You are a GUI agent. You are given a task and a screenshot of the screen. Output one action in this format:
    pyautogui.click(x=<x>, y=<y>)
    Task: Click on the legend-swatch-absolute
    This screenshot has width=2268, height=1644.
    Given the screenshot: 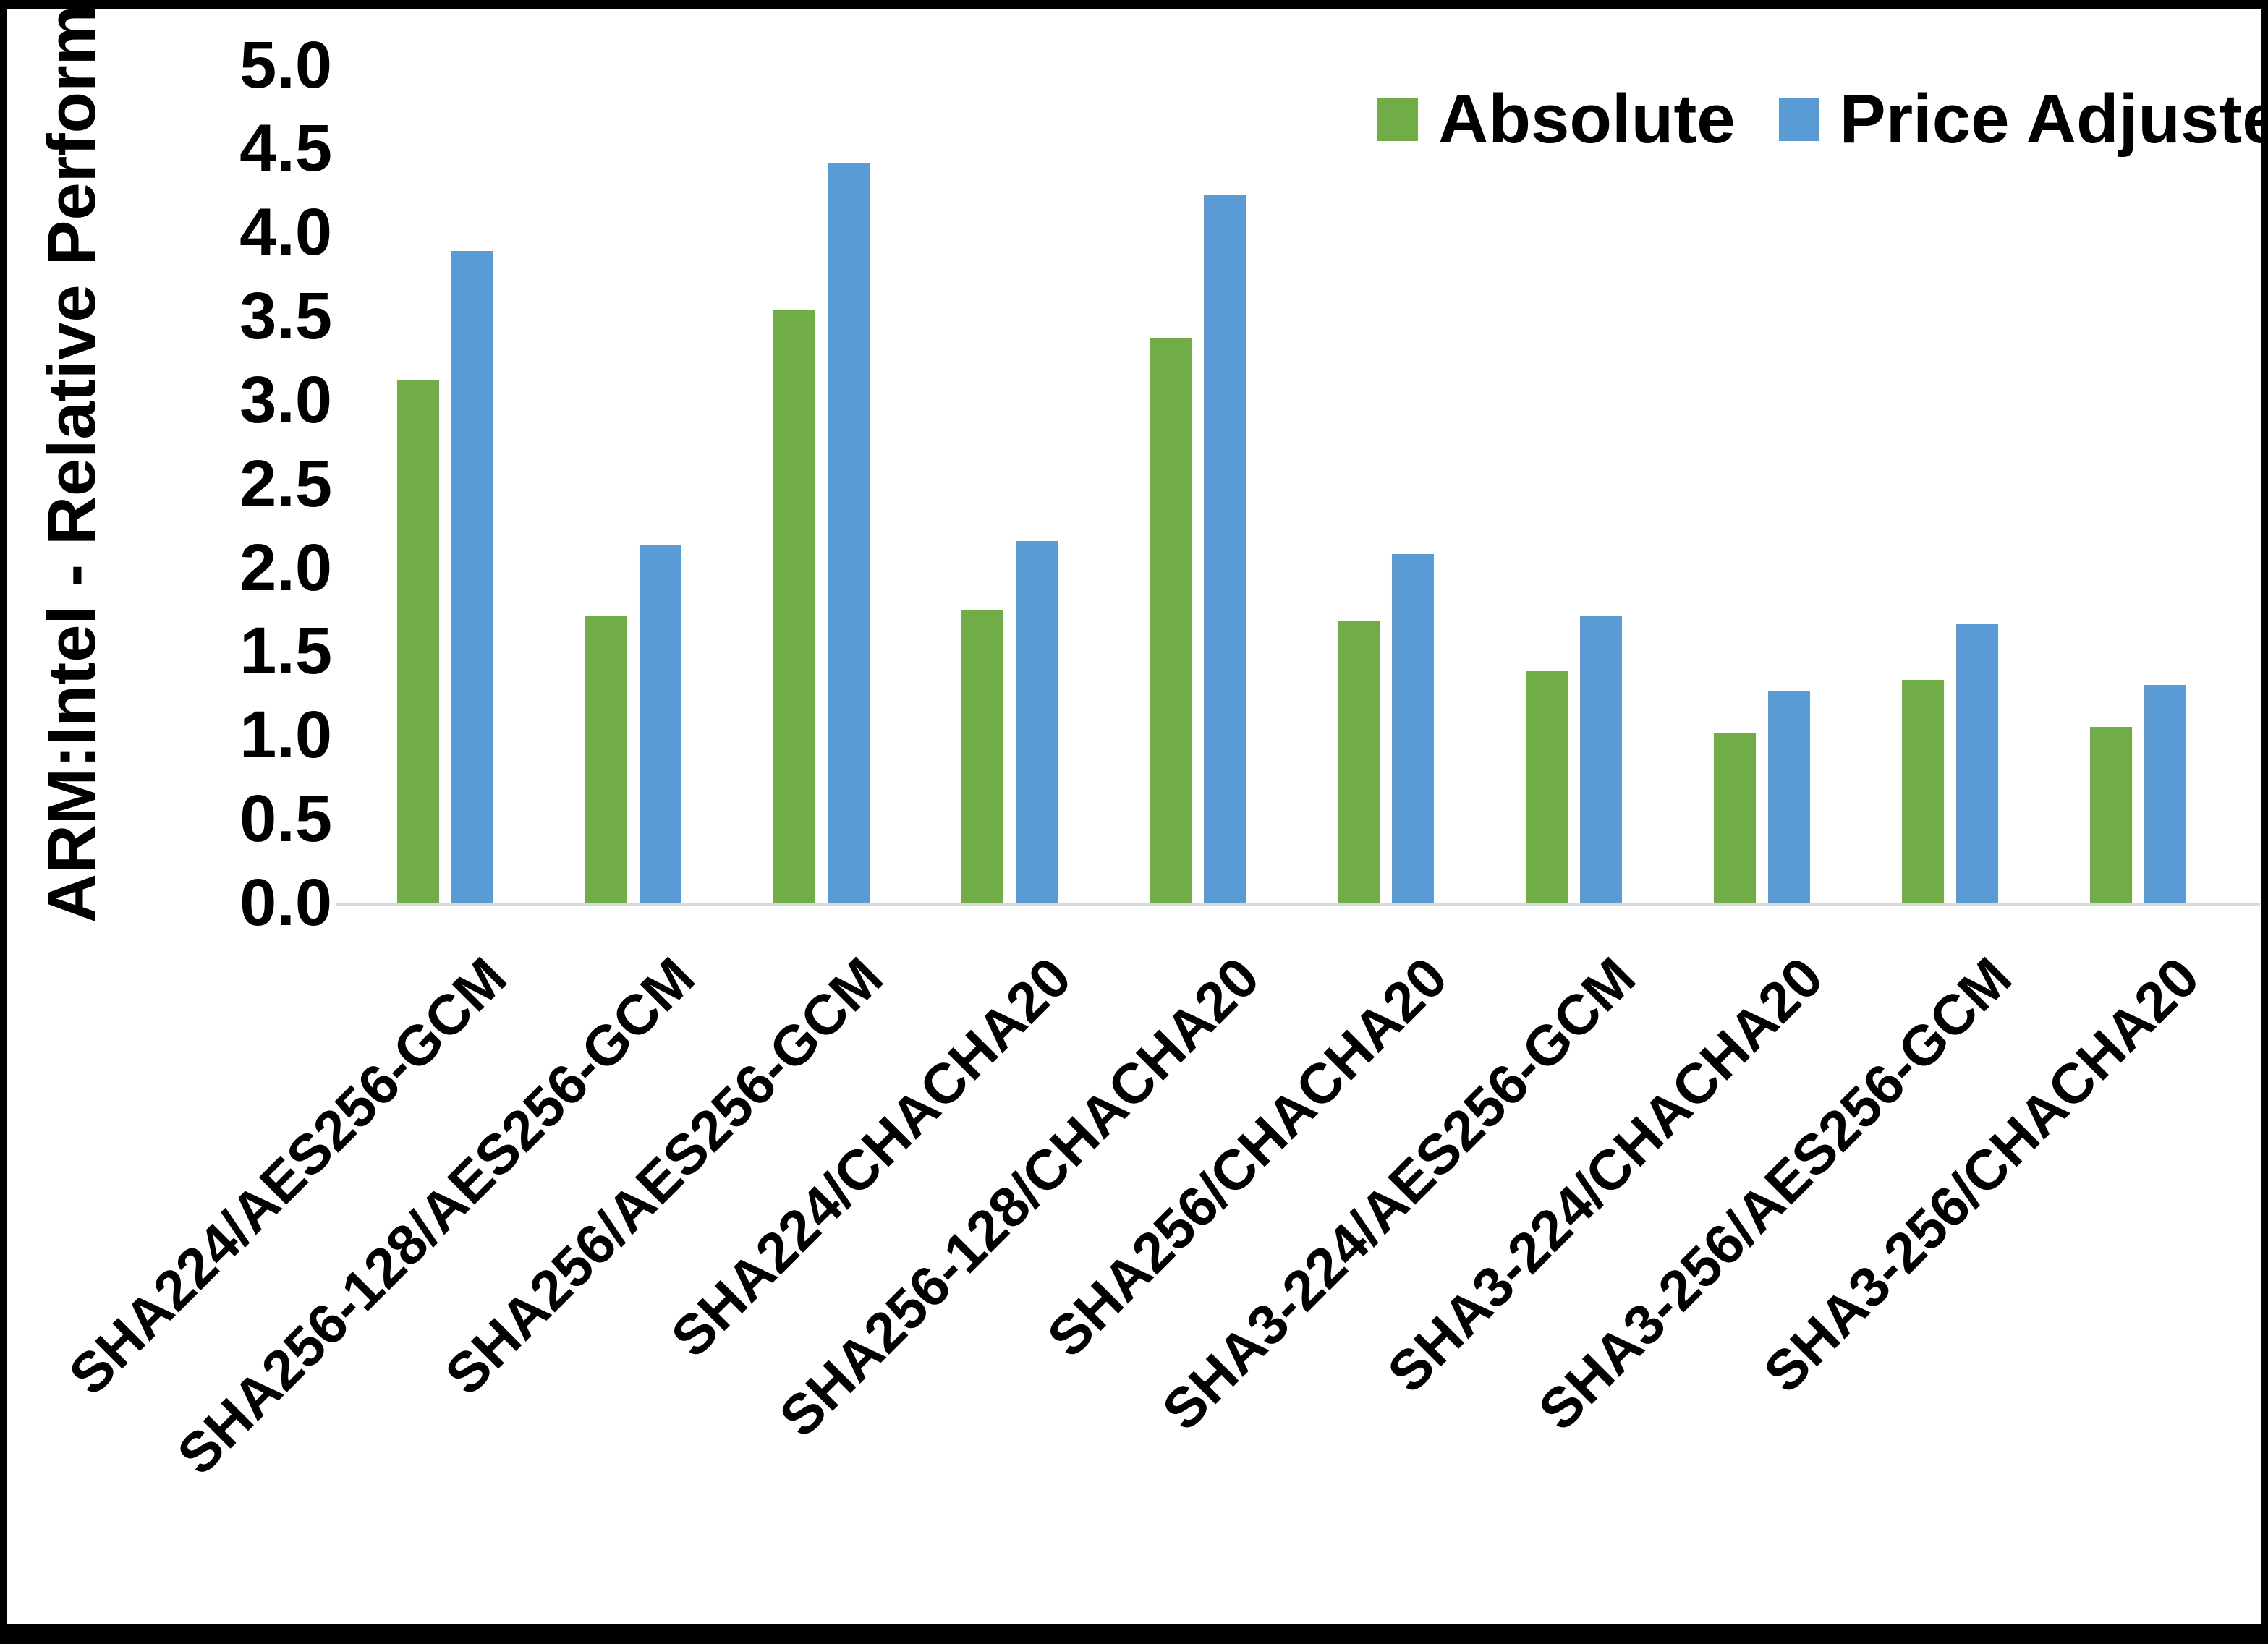 What is the action you would take?
    pyautogui.click(x=1397, y=119)
    